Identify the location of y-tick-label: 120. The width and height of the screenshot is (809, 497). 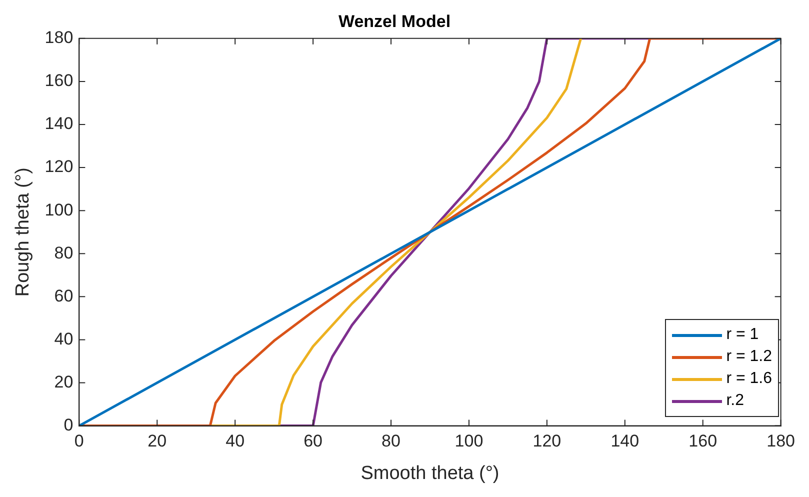
(59, 166).